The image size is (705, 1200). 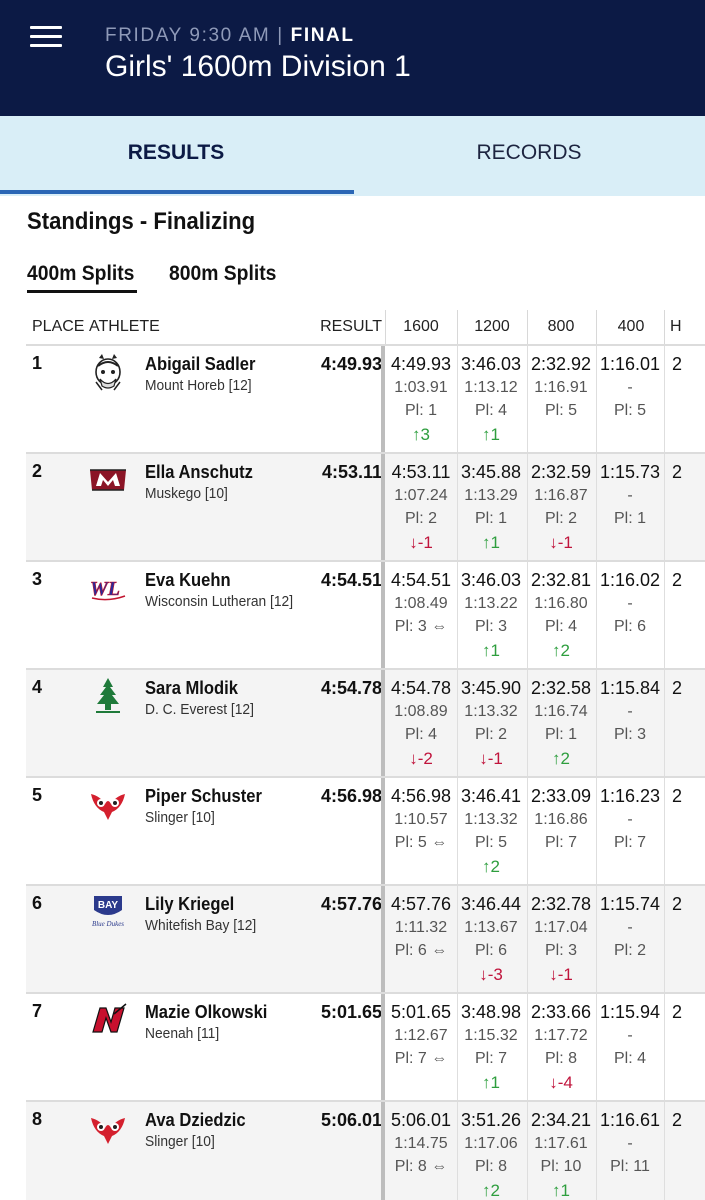 What do you see at coordinates (351, 364) in the screenshot?
I see `result-time: 4:49.93` at bounding box center [351, 364].